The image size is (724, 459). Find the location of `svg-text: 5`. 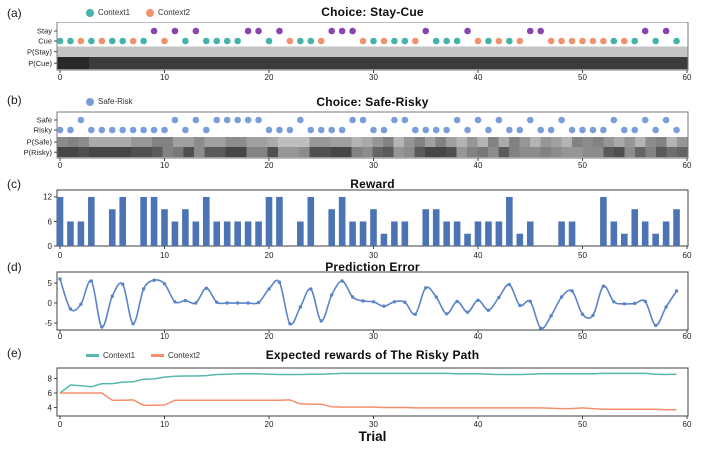

svg-text: 5 is located at coordinates (50, 283).